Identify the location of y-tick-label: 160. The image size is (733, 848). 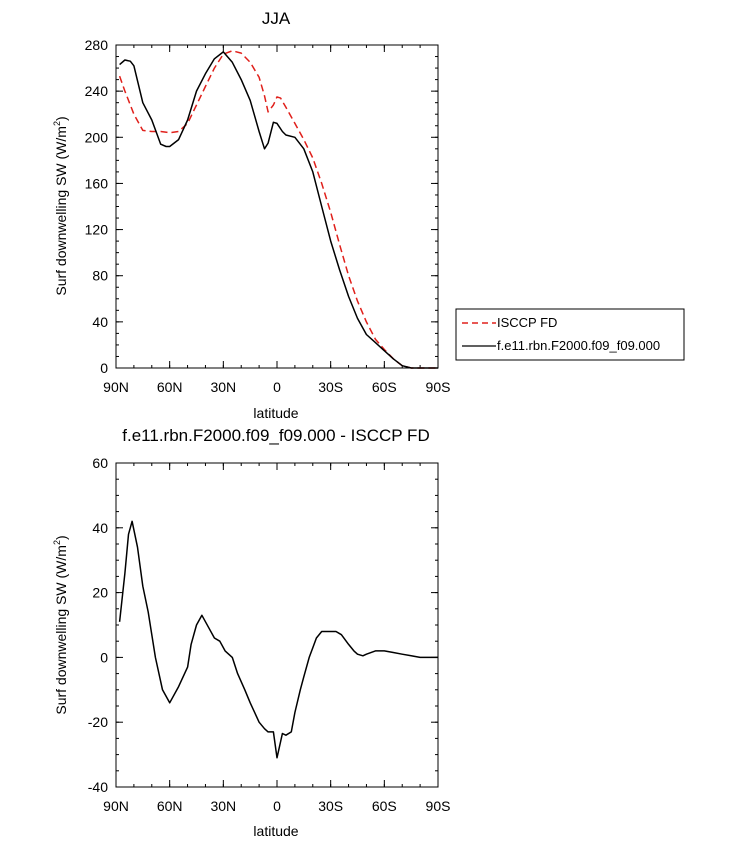
(97, 183).